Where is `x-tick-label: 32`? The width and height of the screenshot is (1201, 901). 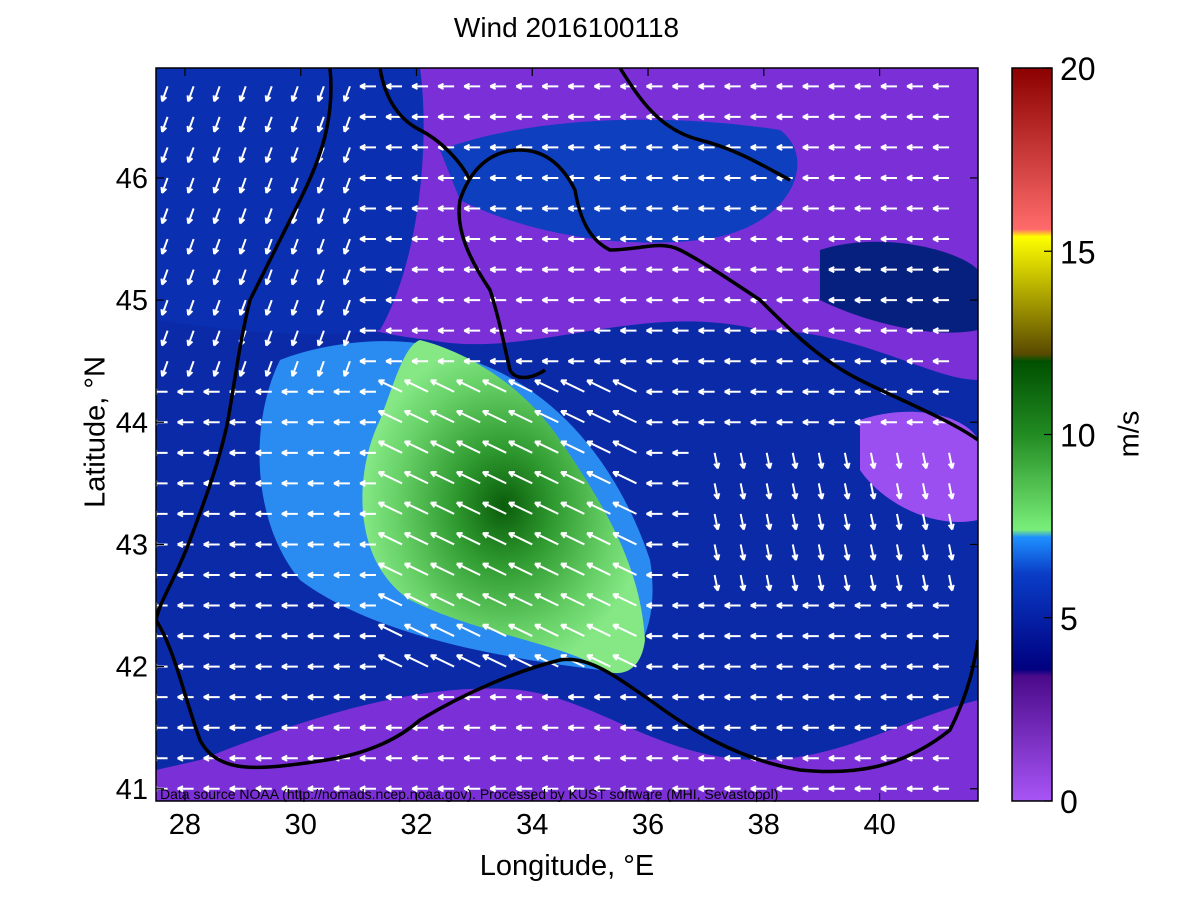
x-tick-label: 32 is located at coordinates (416, 825).